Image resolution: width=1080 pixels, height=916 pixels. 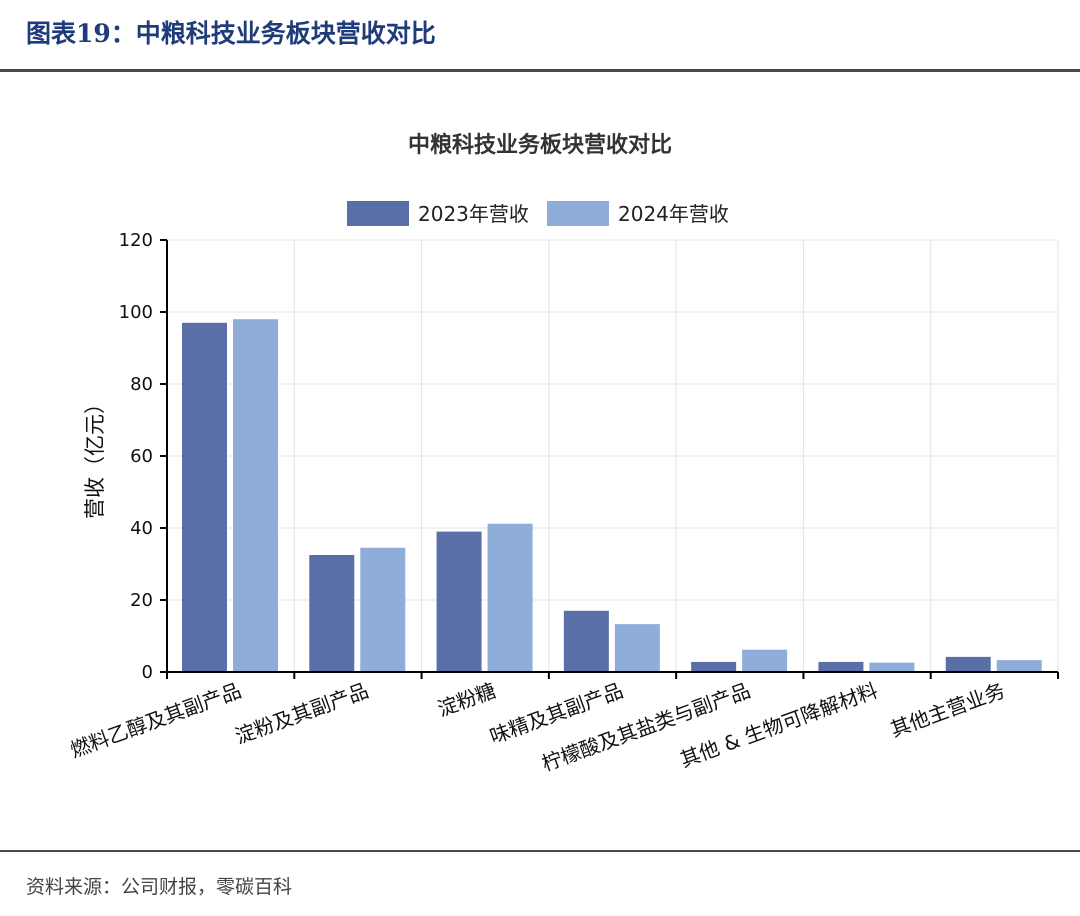 I want to click on y-tick-label-3: 60, so click(x=141, y=456).